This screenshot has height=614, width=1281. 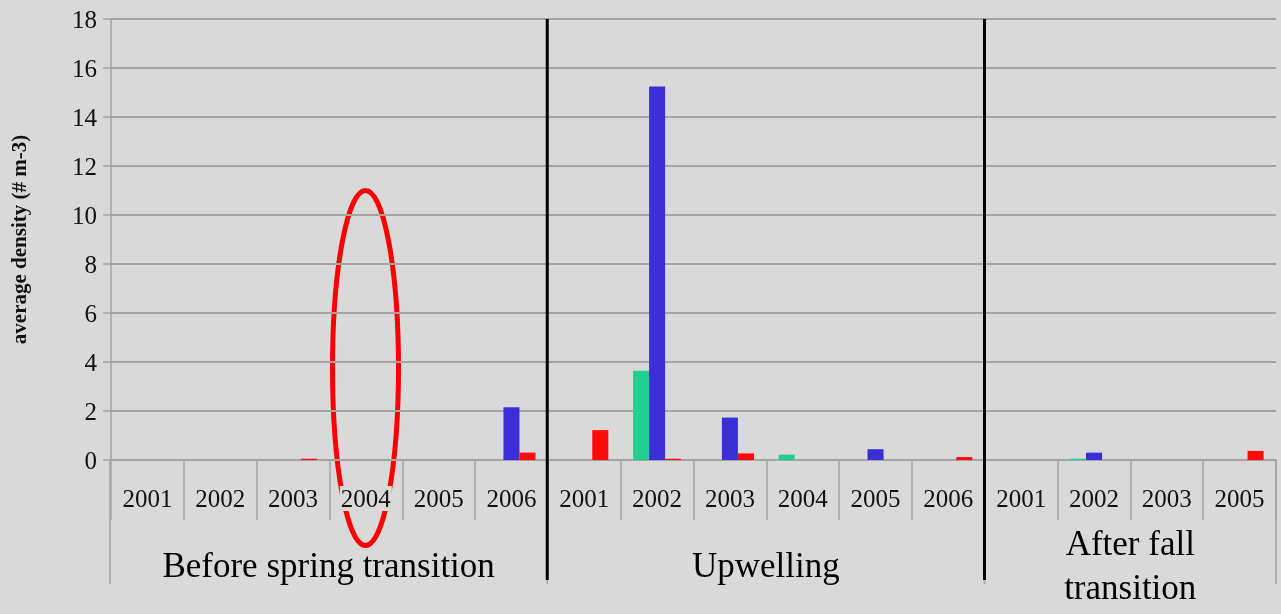 What do you see at coordinates (90, 313) in the screenshot?
I see `y-tick-label: 6` at bounding box center [90, 313].